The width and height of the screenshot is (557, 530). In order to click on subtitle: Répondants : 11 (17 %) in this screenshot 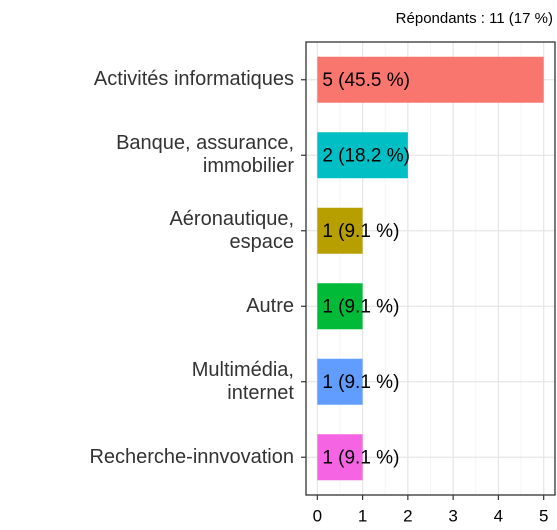, I will do `click(474, 18)`.